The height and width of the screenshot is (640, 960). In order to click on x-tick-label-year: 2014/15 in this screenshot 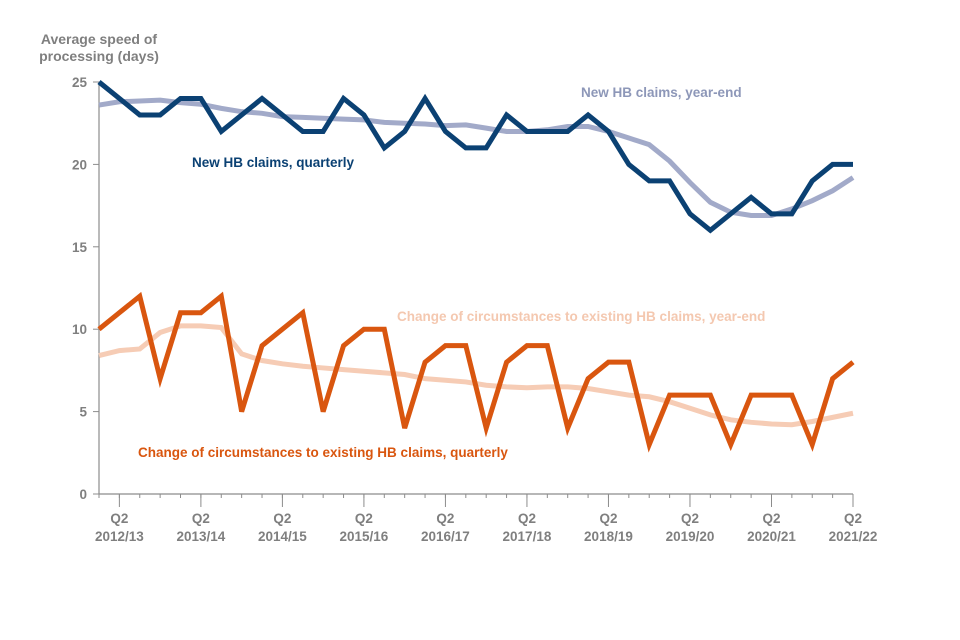, I will do `click(282, 536)`.